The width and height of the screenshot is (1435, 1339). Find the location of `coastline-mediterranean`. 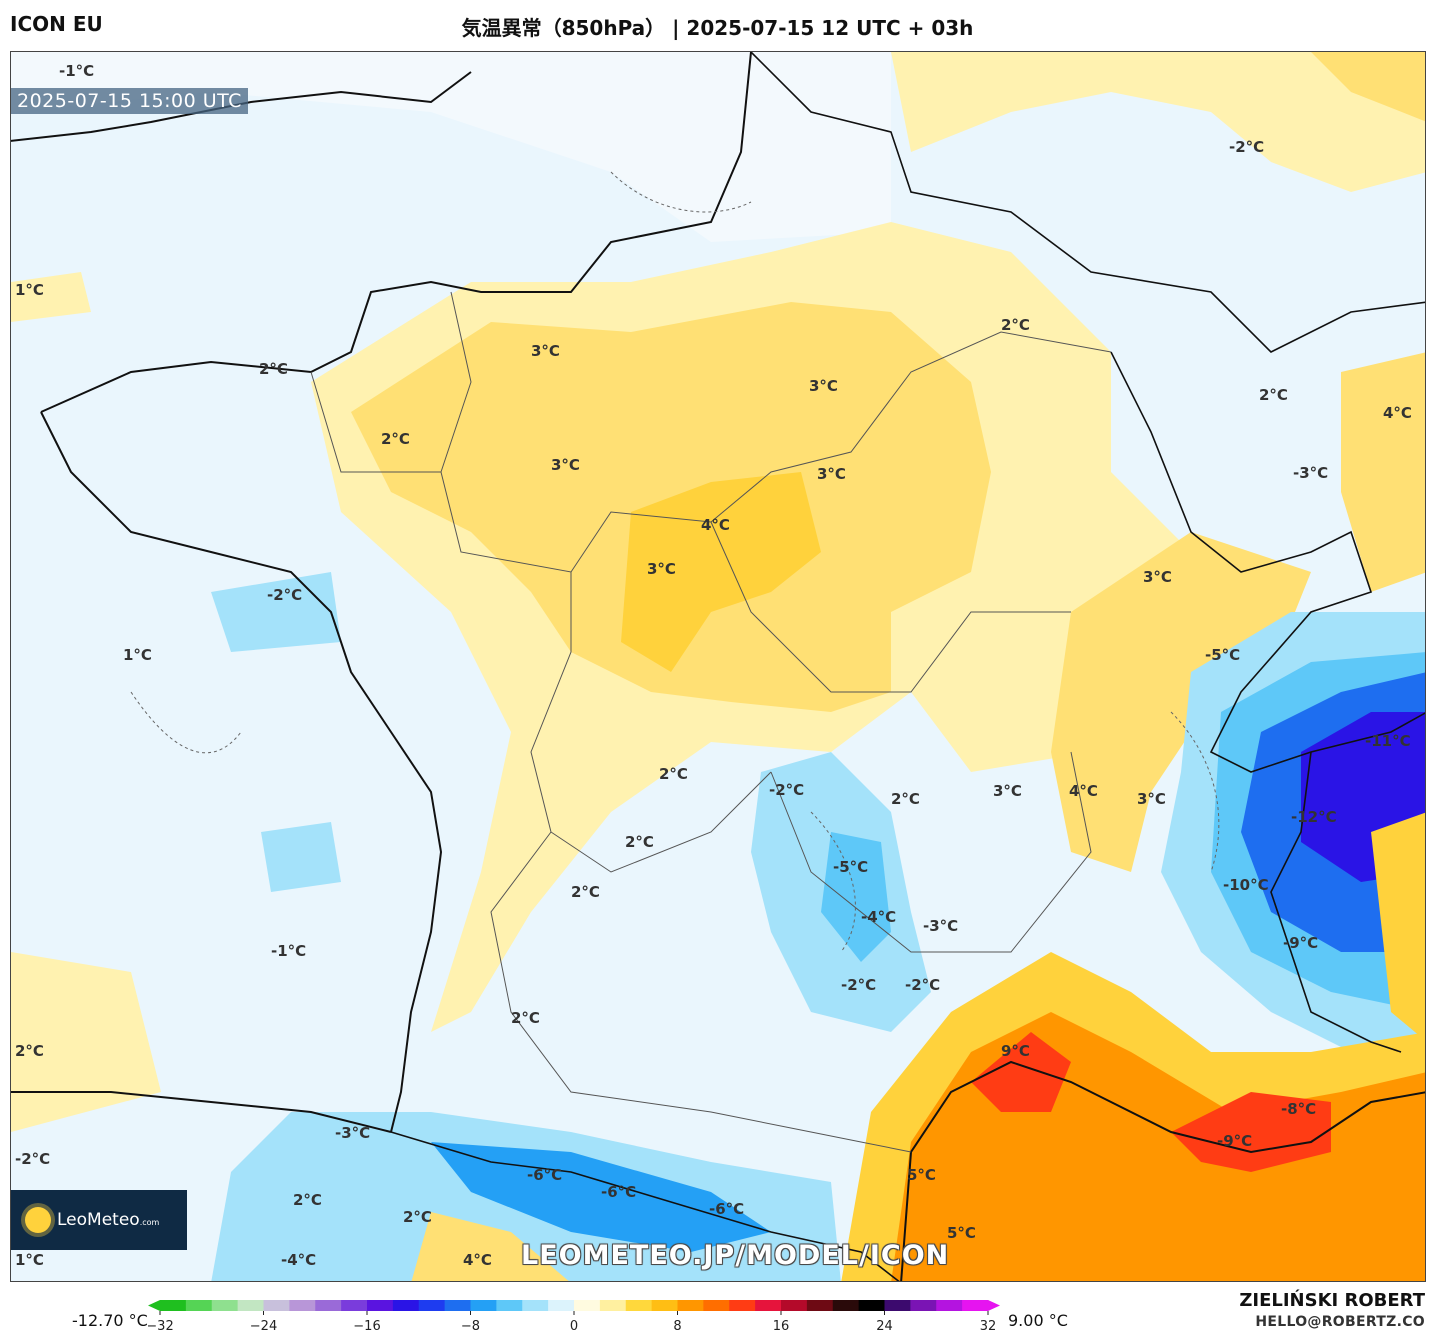

coastline-mediterranean is located at coordinates (1162, 1170).